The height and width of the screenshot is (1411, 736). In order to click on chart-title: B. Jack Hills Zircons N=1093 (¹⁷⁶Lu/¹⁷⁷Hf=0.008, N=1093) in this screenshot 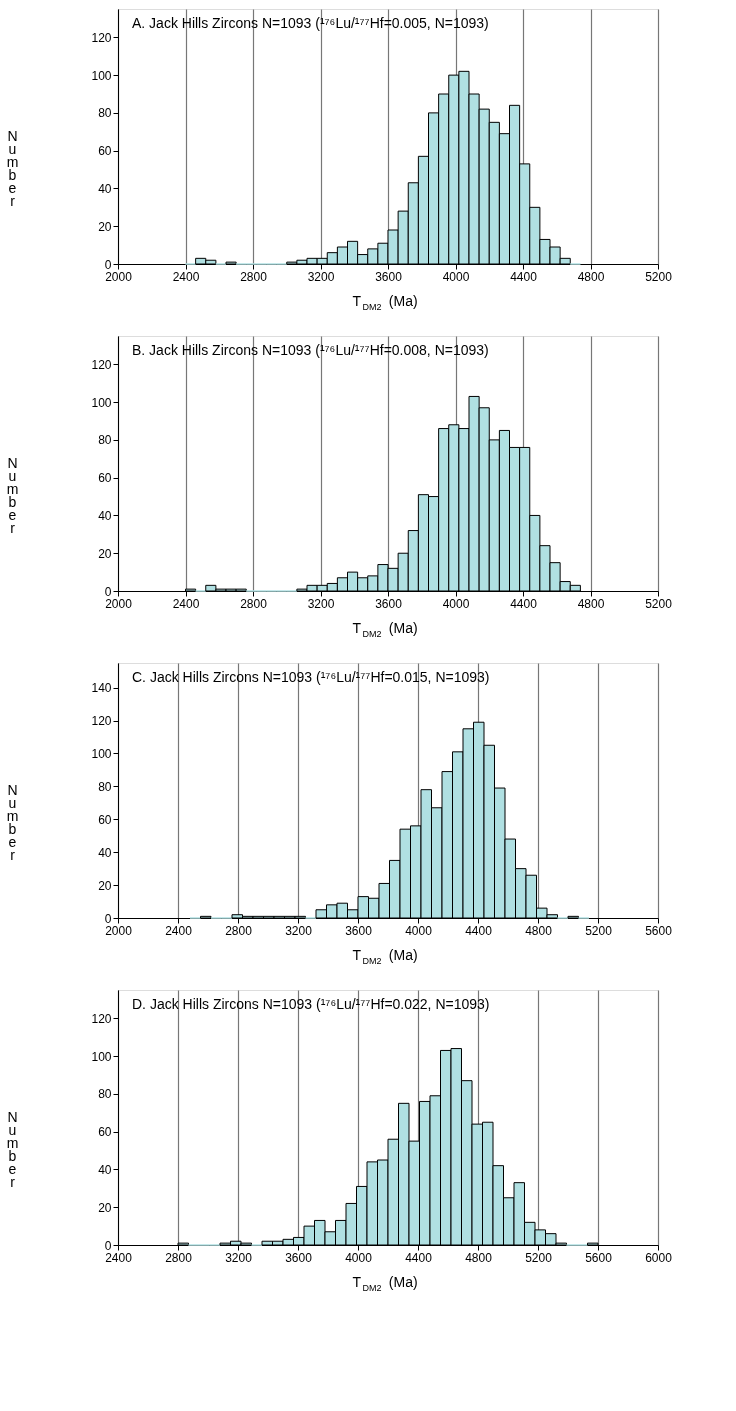, I will do `click(310, 350)`.